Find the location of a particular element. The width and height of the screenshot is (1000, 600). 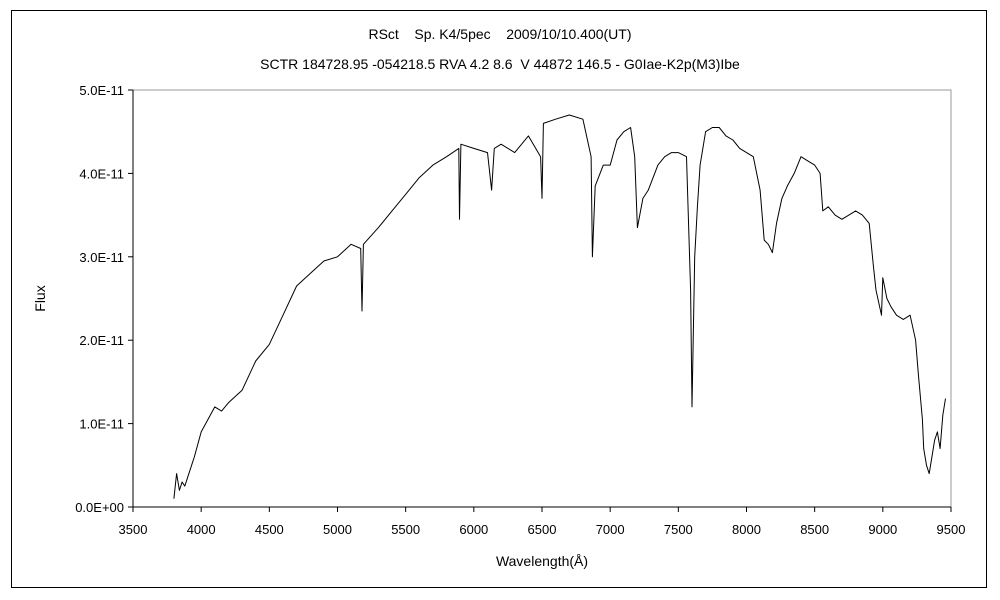

y-tick-label: 3.0E-11 is located at coordinates (101, 257).